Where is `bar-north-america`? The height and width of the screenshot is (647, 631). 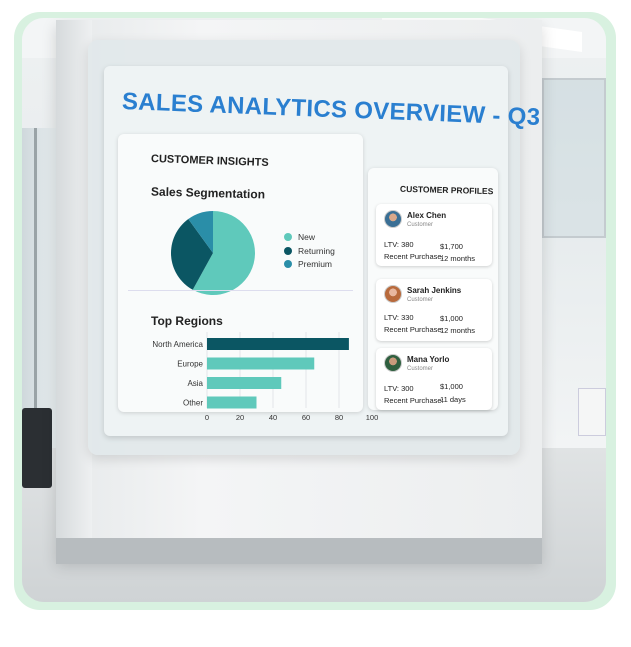 bar-north-america is located at coordinates (278, 344).